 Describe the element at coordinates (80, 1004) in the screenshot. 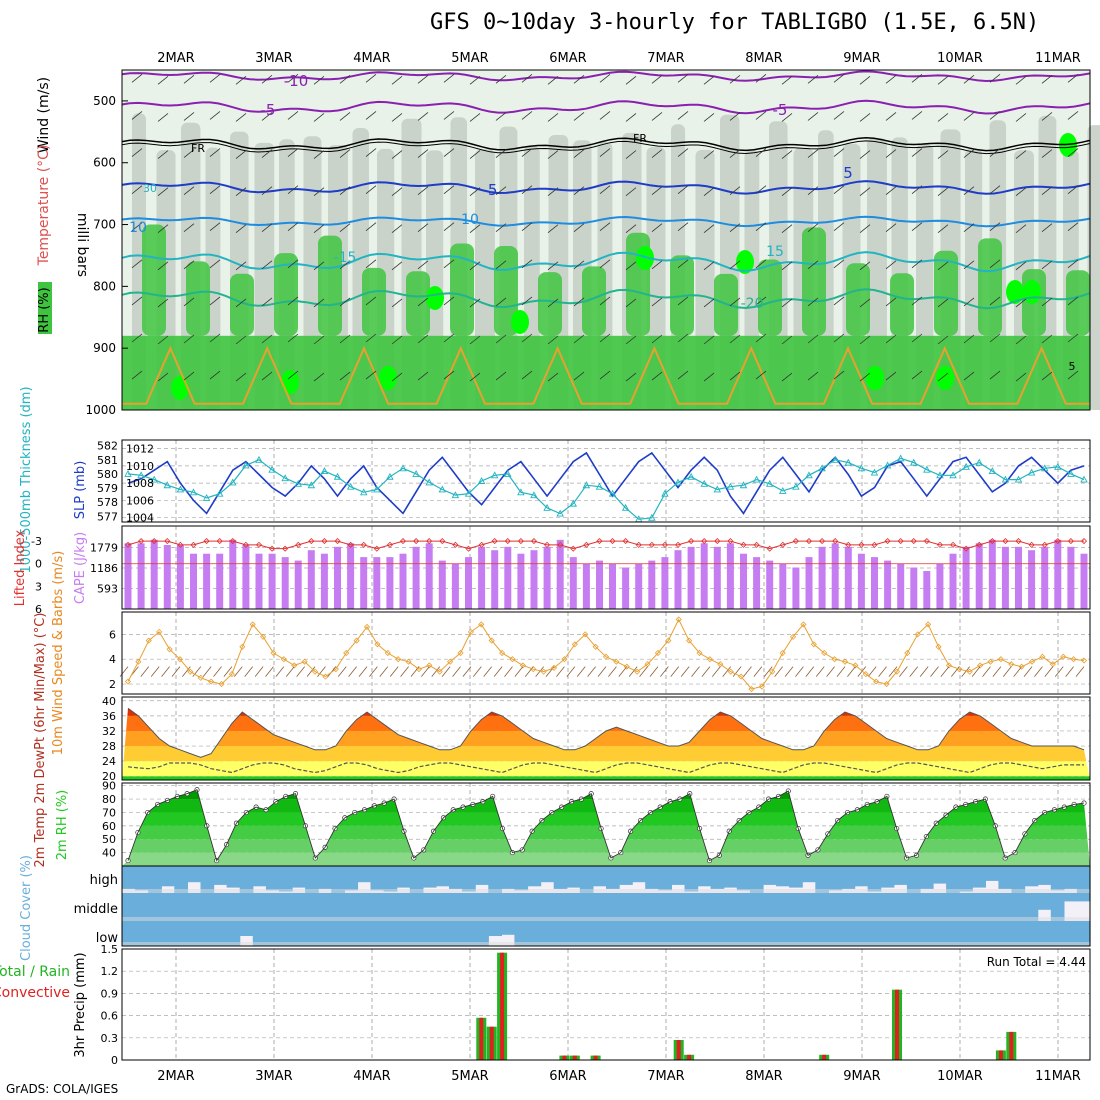

I see `precip-axis-label: 3hr Precip (mm)` at that location.